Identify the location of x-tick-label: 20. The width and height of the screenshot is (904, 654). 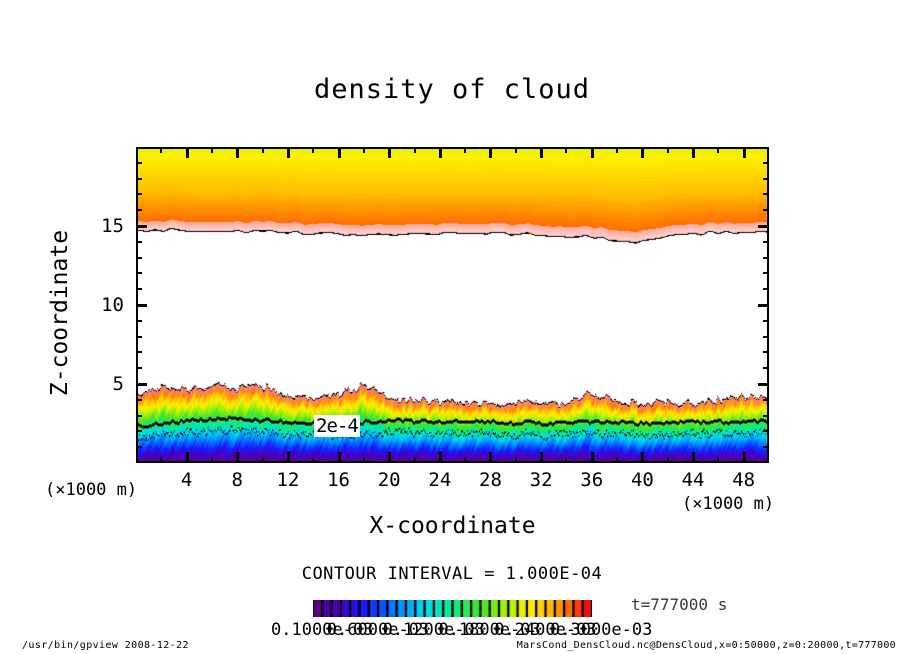
(389, 480).